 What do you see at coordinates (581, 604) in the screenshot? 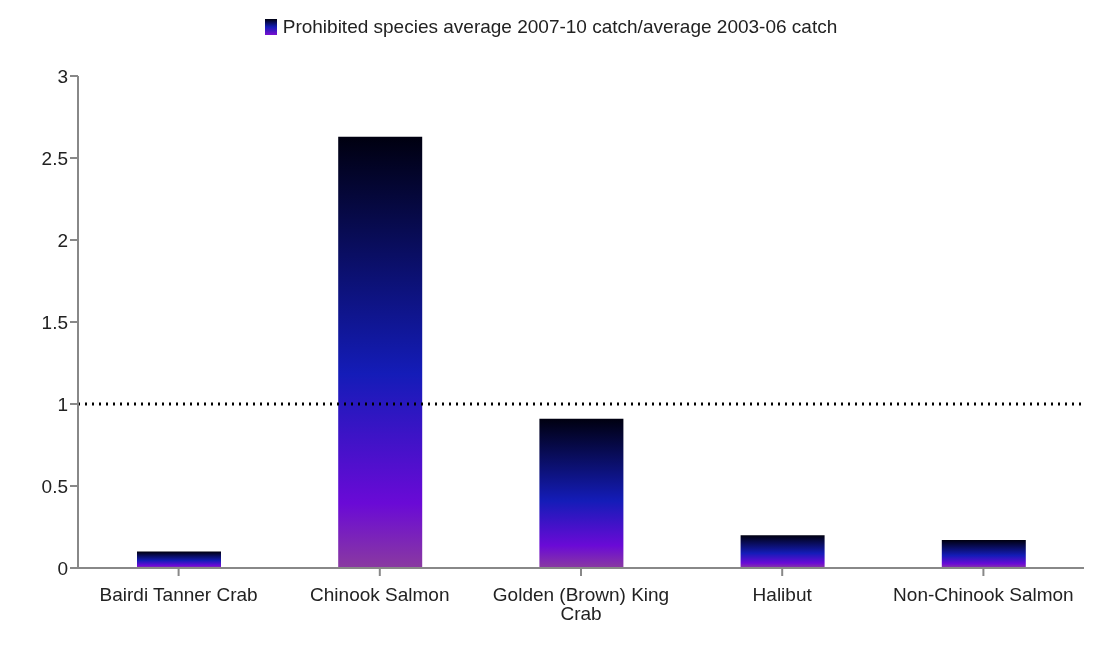
I see `x-tick-label: Golden (Brown) King Crab` at bounding box center [581, 604].